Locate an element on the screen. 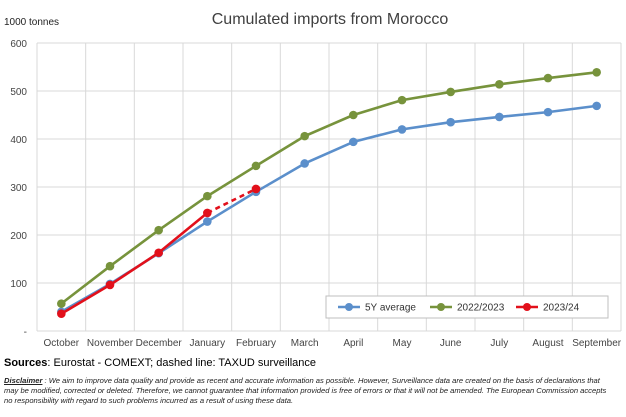  y-axis-unit-label: 1000 tonnes is located at coordinates (31, 22).